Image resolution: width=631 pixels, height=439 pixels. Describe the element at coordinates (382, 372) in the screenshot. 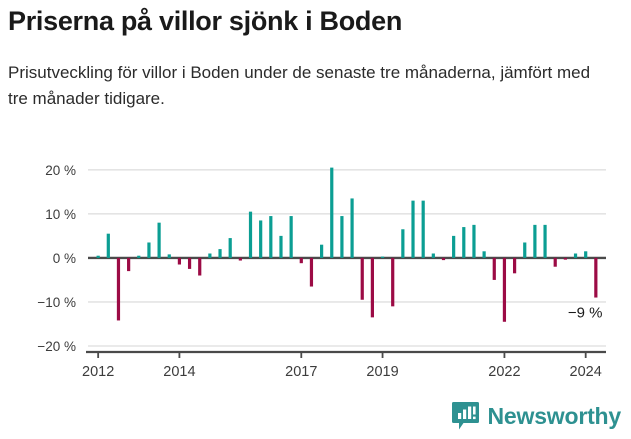

I see `x-axis-tick-label: 2019` at that location.